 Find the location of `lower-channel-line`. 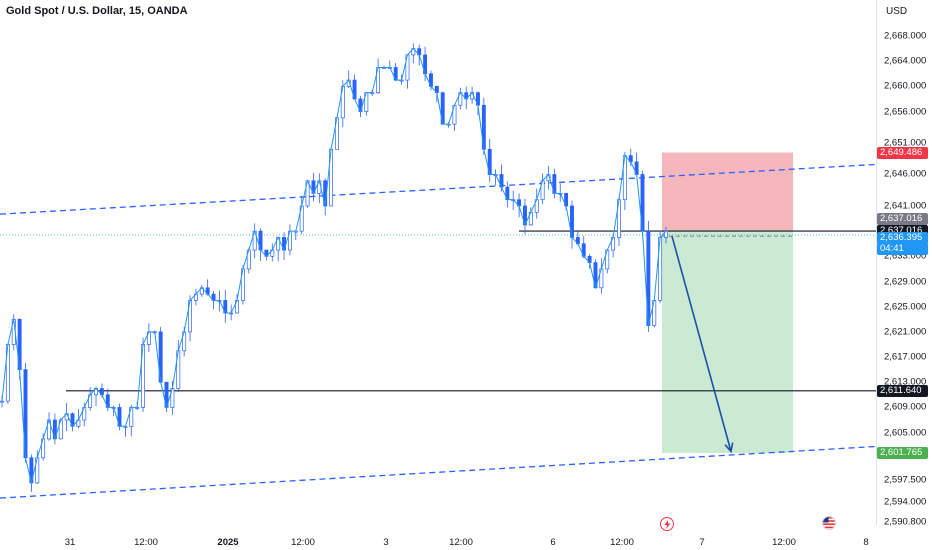

lower-channel-line is located at coordinates (438, 472).